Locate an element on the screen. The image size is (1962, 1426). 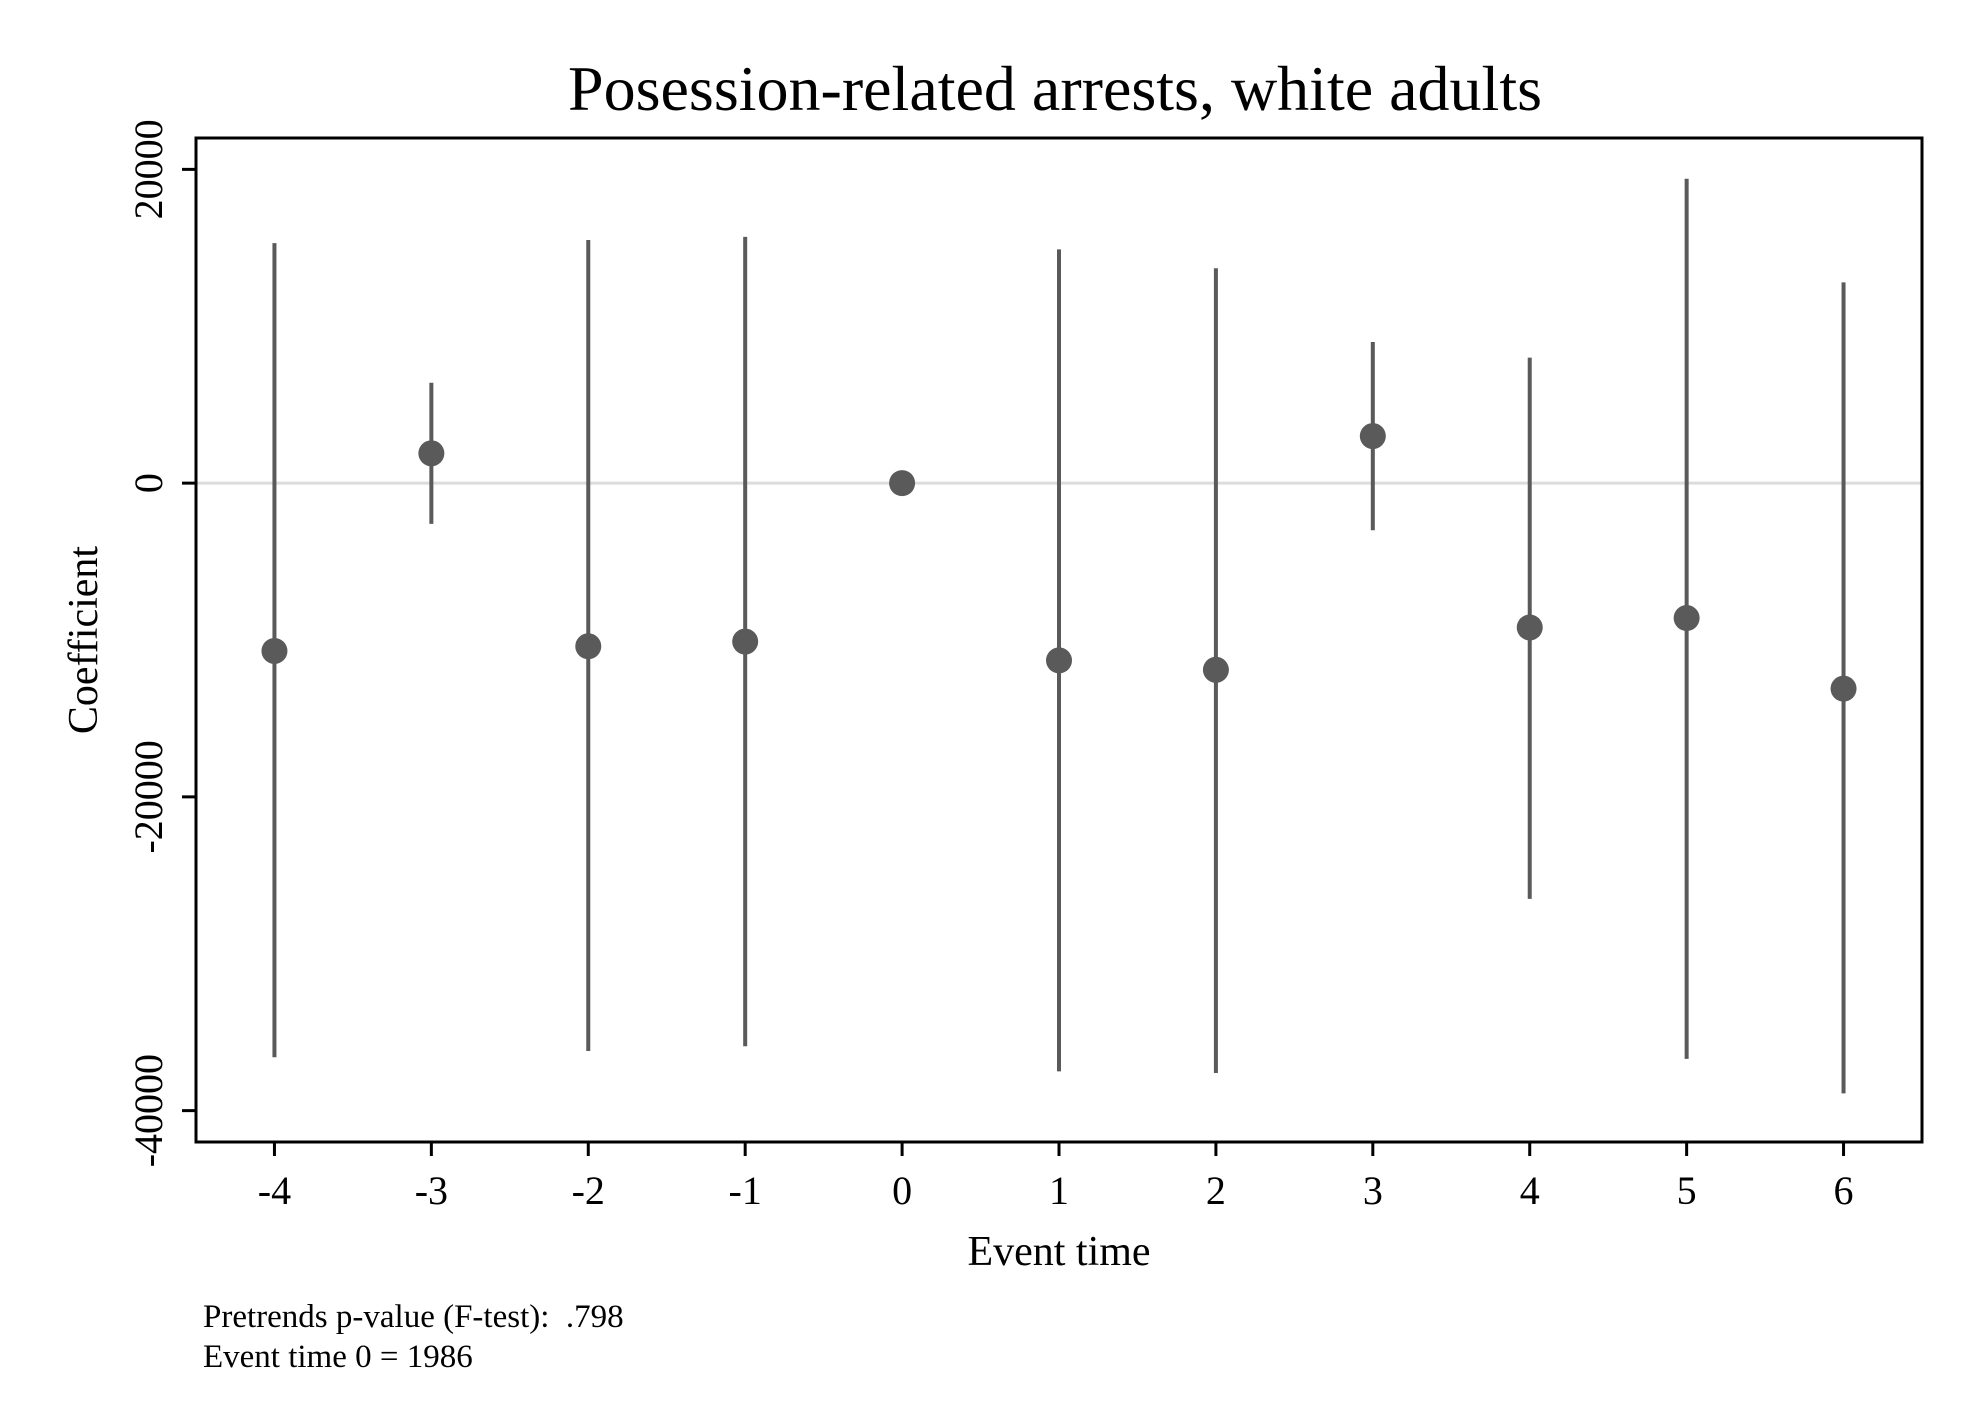
x-tick-label-2: 2 is located at coordinates (1216, 1190).